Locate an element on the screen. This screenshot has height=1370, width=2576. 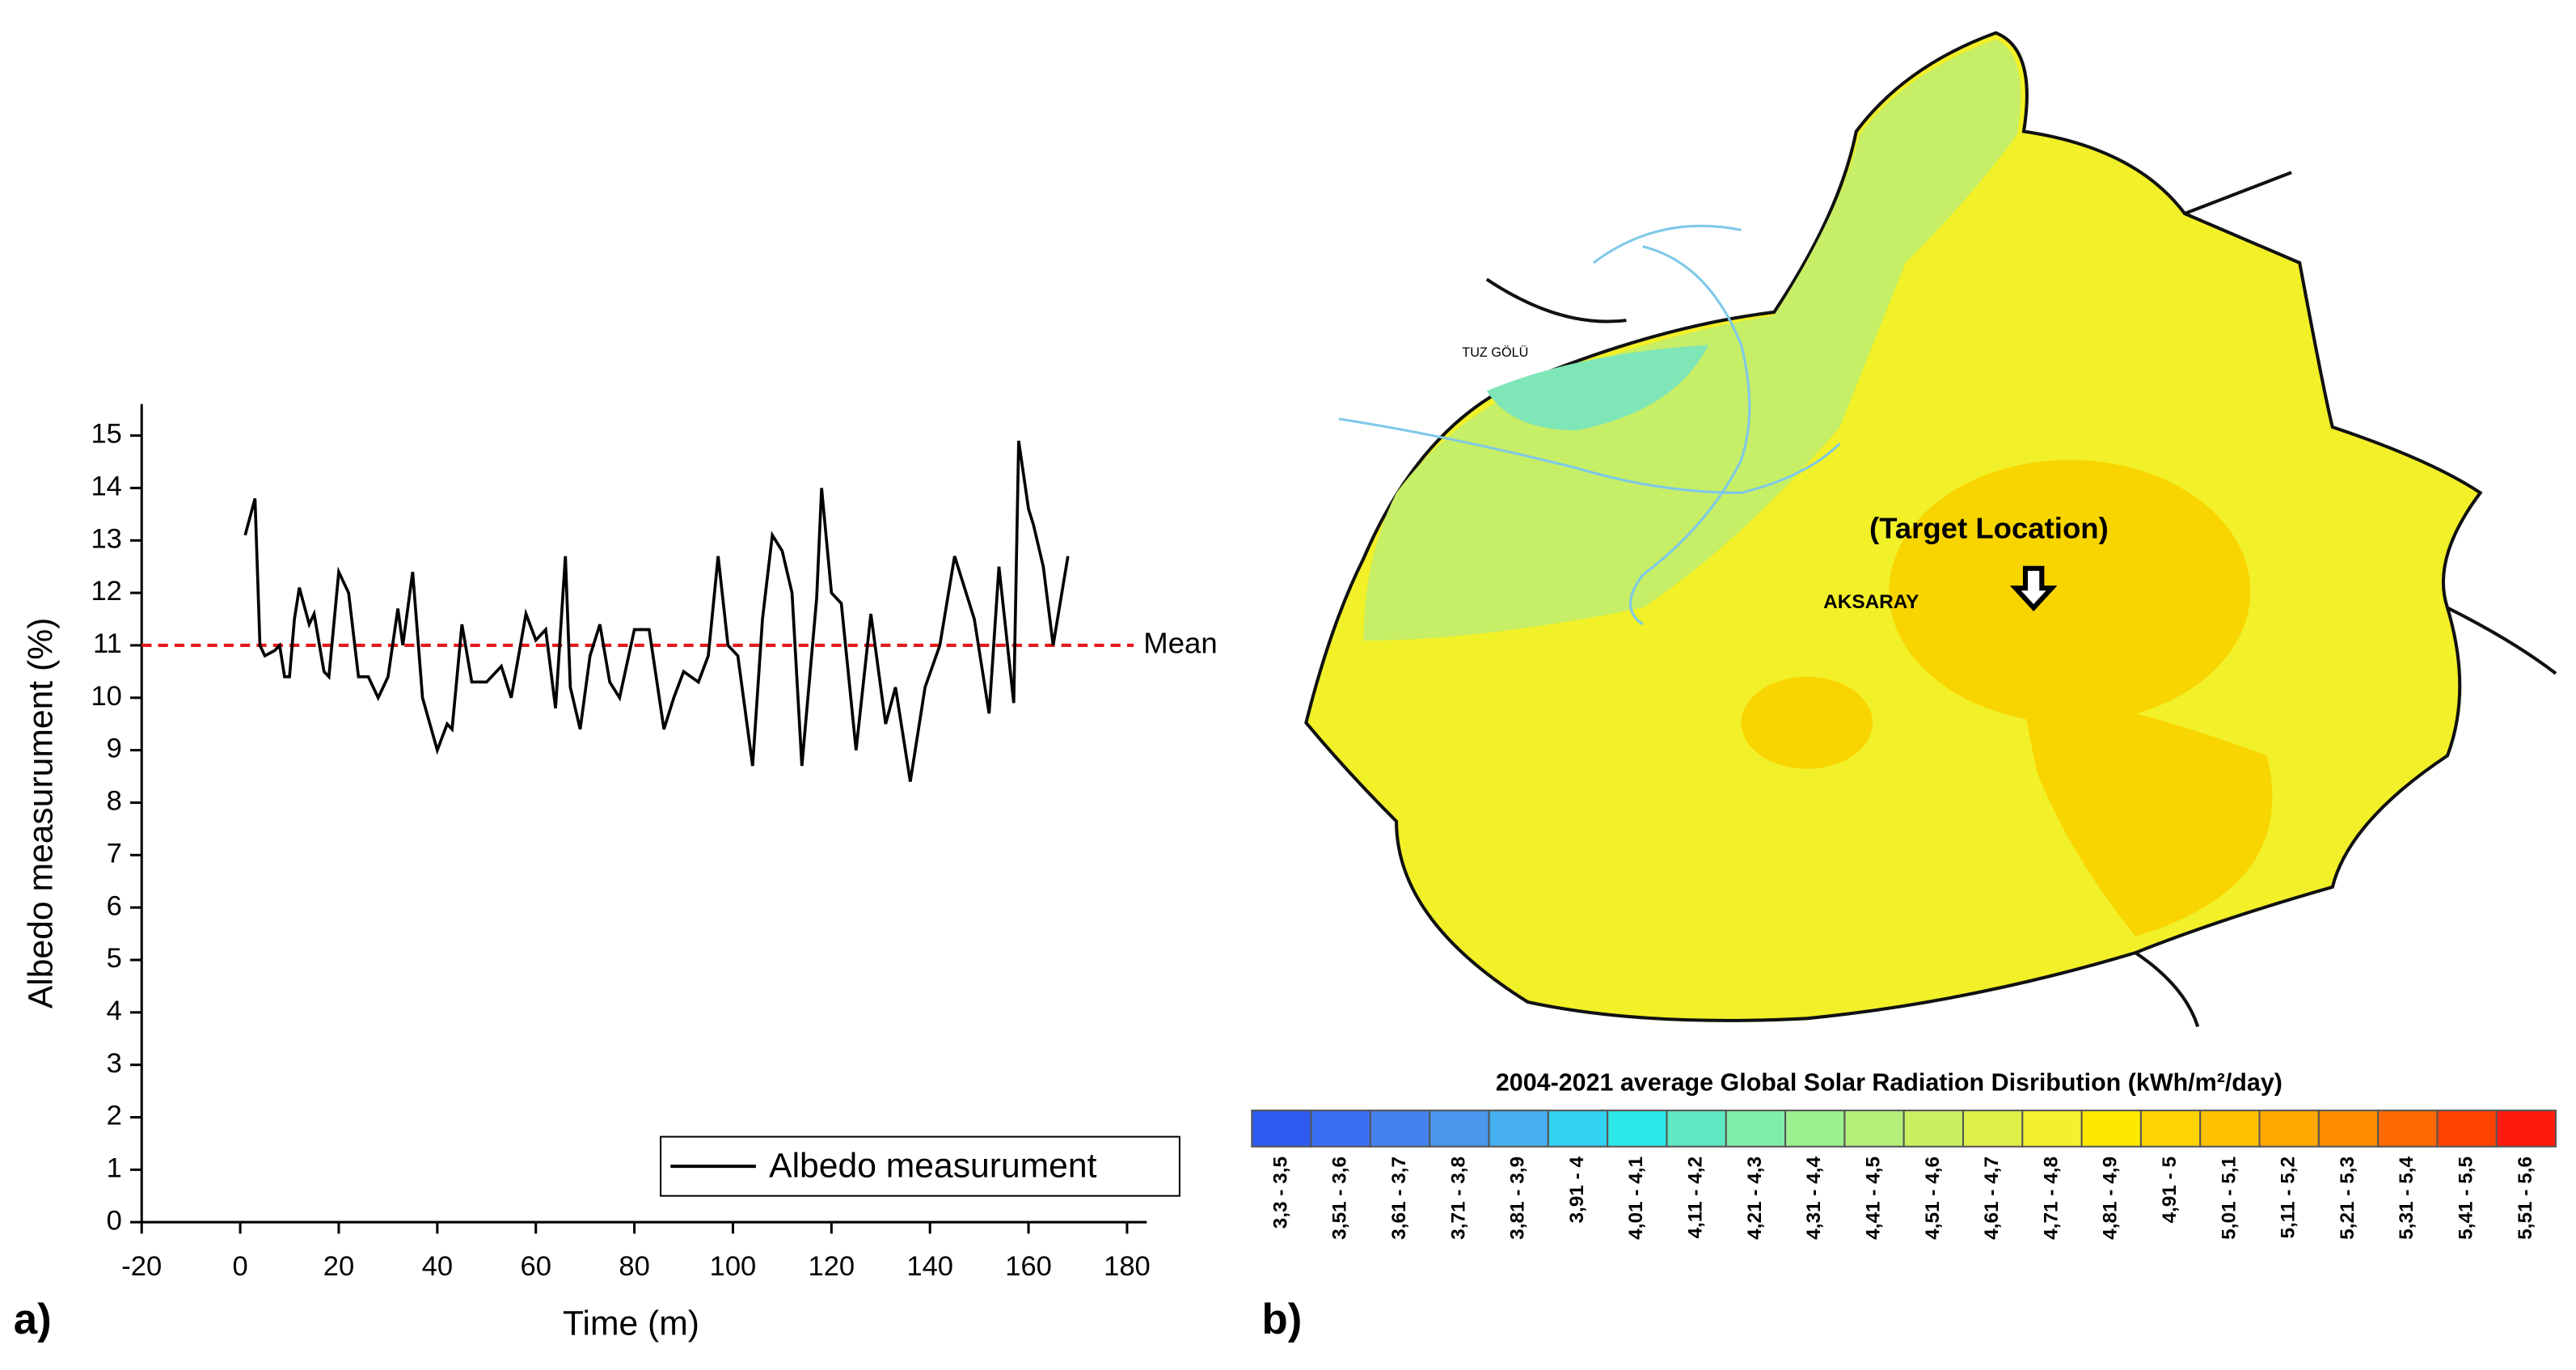
legend-label: 4,61 - 4,7 is located at coordinates (1992, 1198).